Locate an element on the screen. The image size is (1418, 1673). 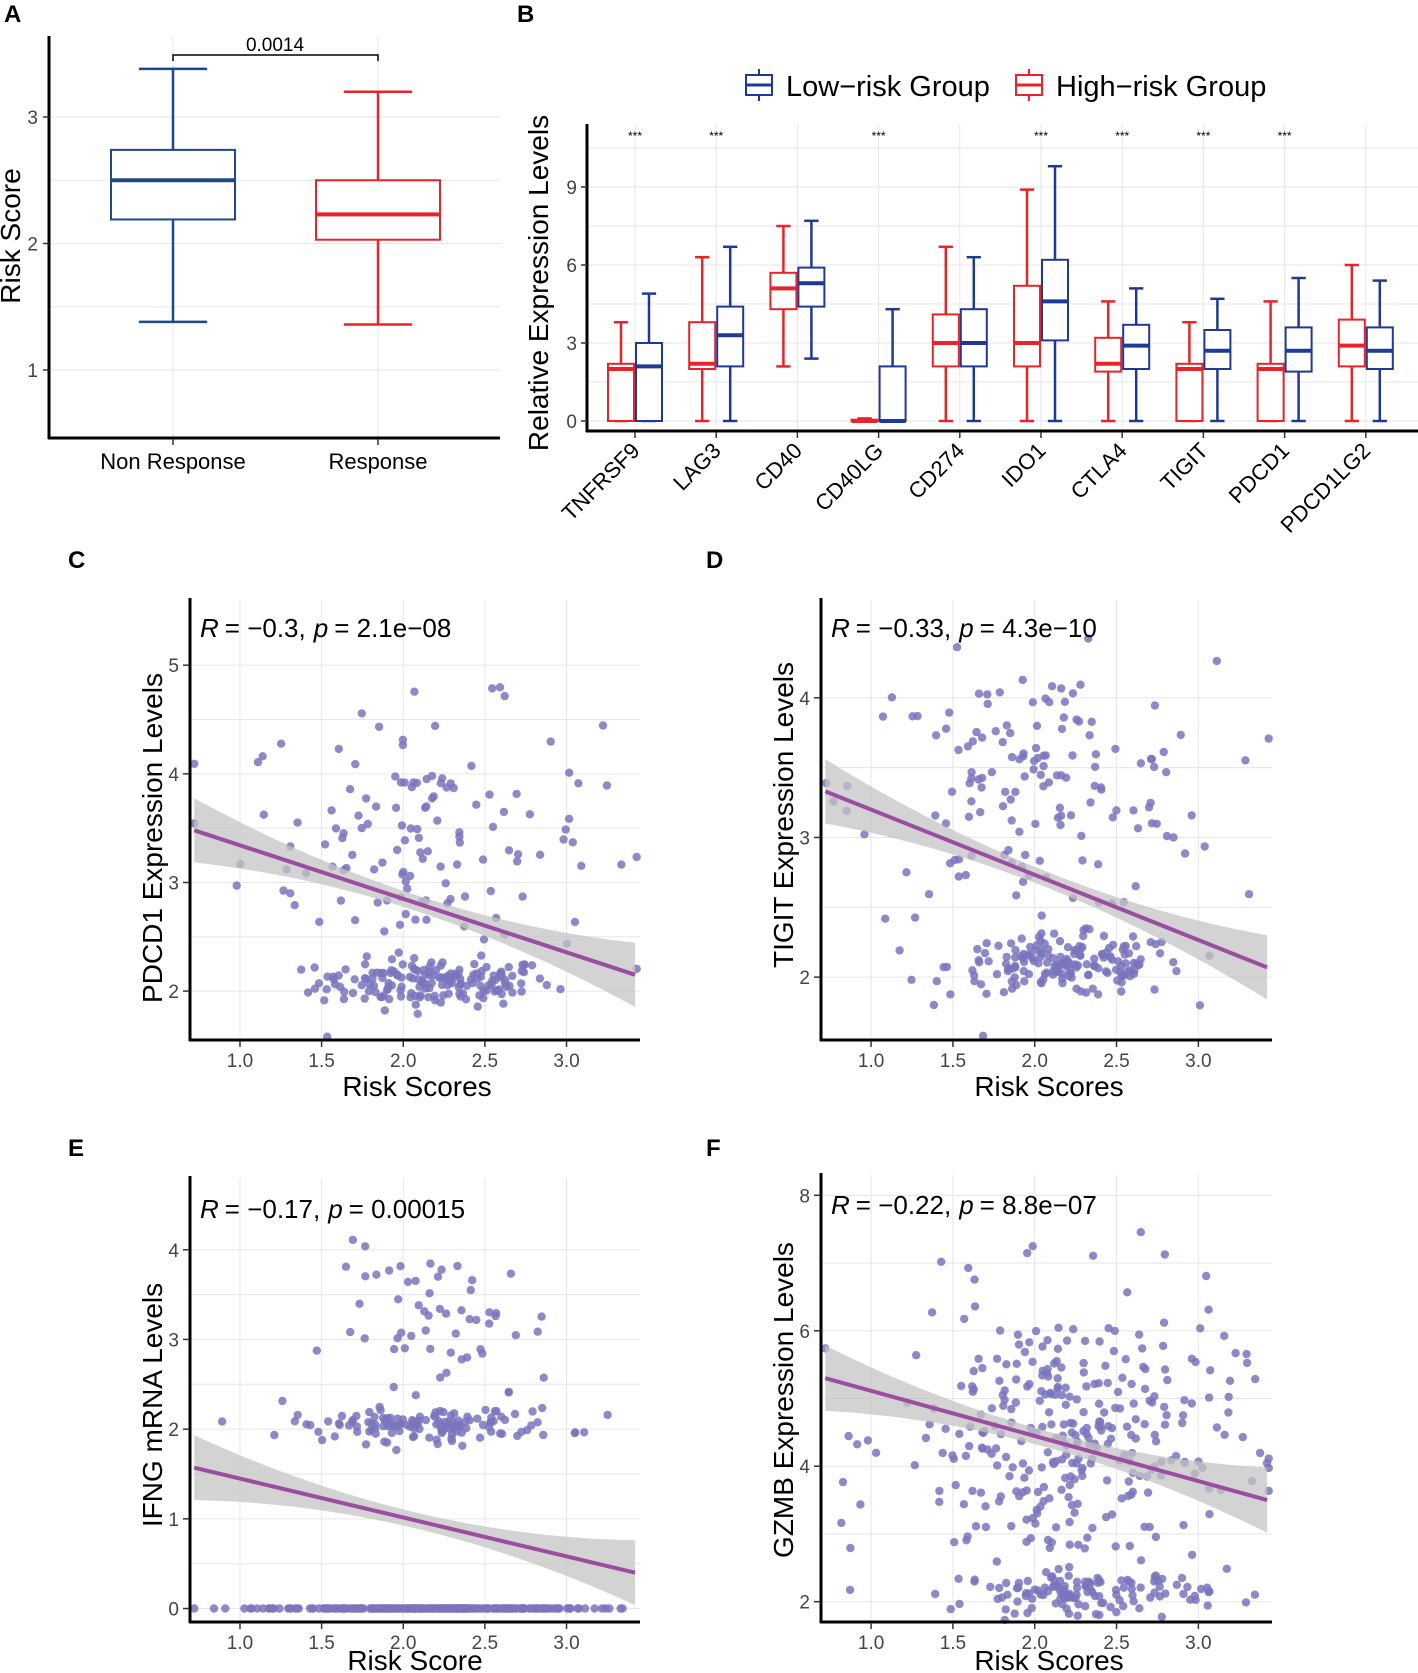
panel-label-b: B is located at coordinates (525, 14).